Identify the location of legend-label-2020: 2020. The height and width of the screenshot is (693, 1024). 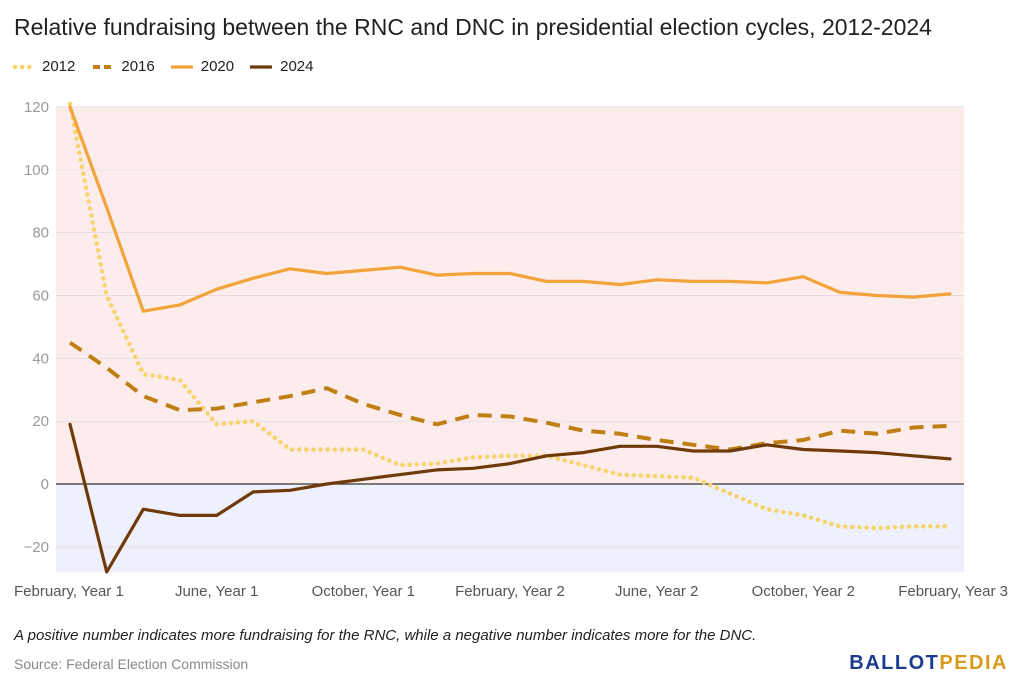
(217, 66).